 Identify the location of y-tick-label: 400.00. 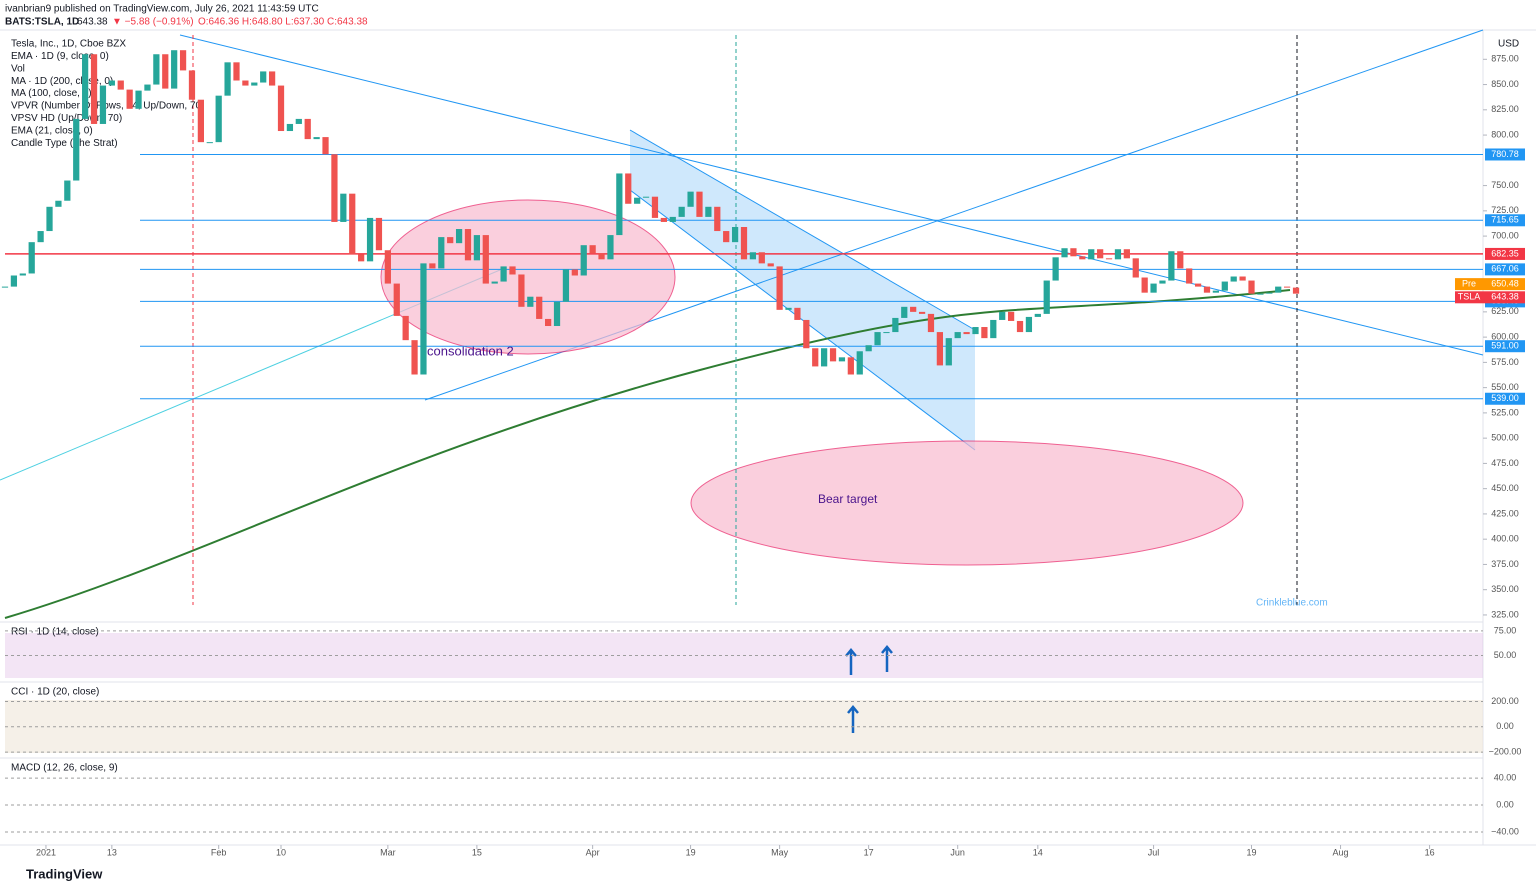
(1505, 539).